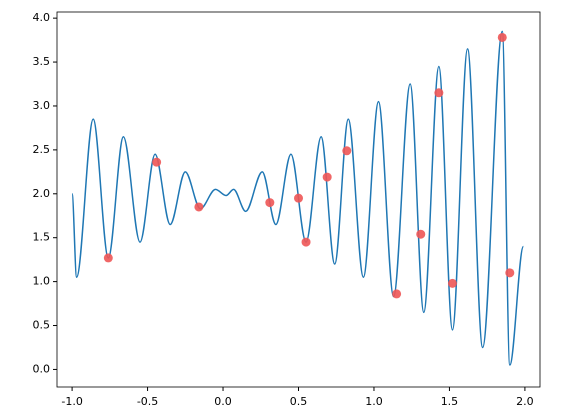  What do you see at coordinates (71, 401) in the screenshot?
I see `x-tick-label: -1.0` at bounding box center [71, 401].